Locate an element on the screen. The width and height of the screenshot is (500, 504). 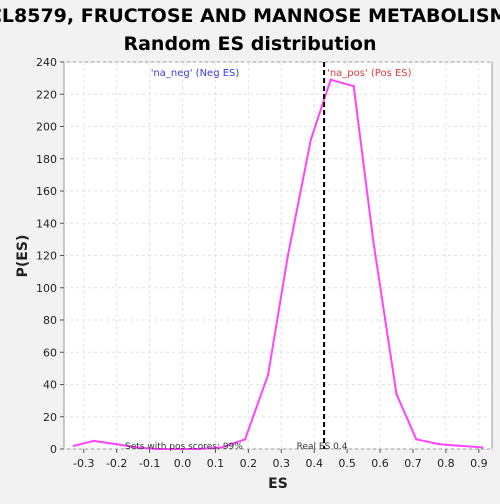
y-axis-label: P(ES) is located at coordinates (23, 256).